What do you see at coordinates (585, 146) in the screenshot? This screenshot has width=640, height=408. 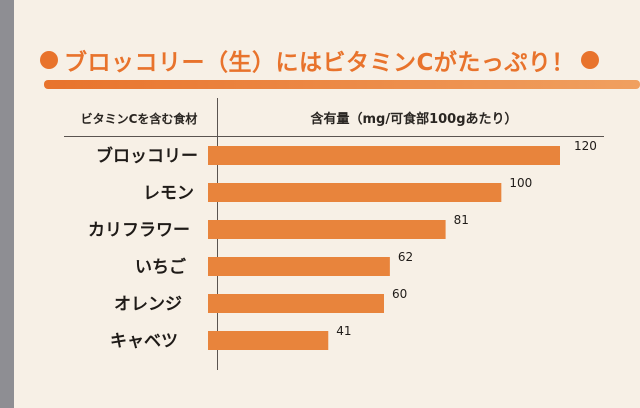 I see `value-label: 120` at bounding box center [585, 146].